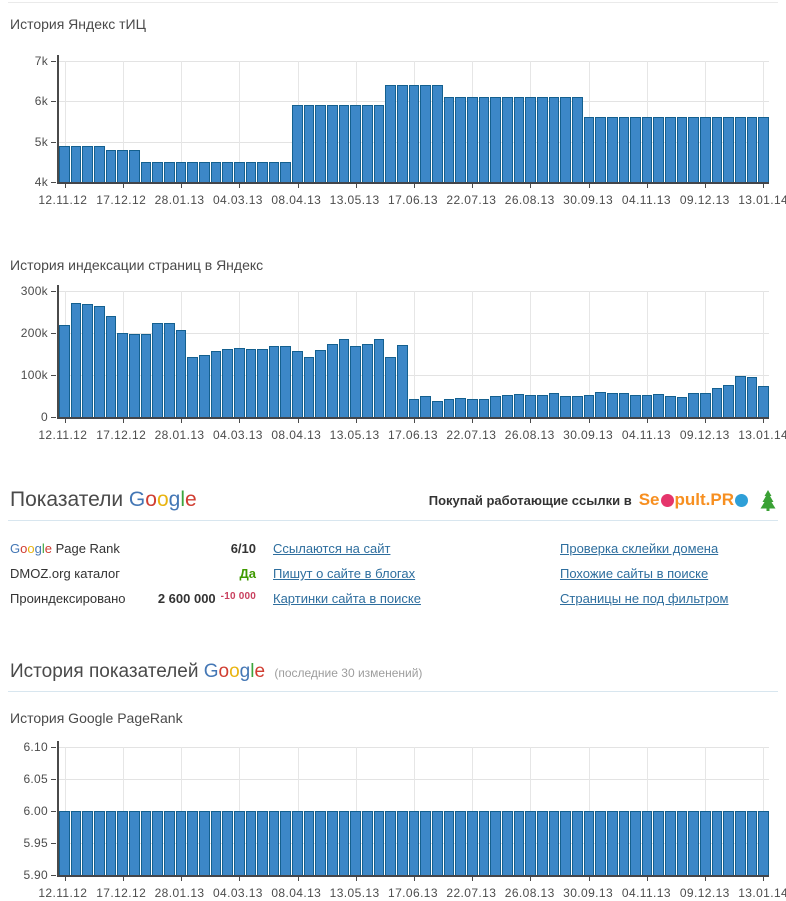 The width and height of the screenshot is (786, 901). What do you see at coordinates (344, 573) in the screenshot?
I see `metric-link: Пишут о сайте в блогах` at bounding box center [344, 573].